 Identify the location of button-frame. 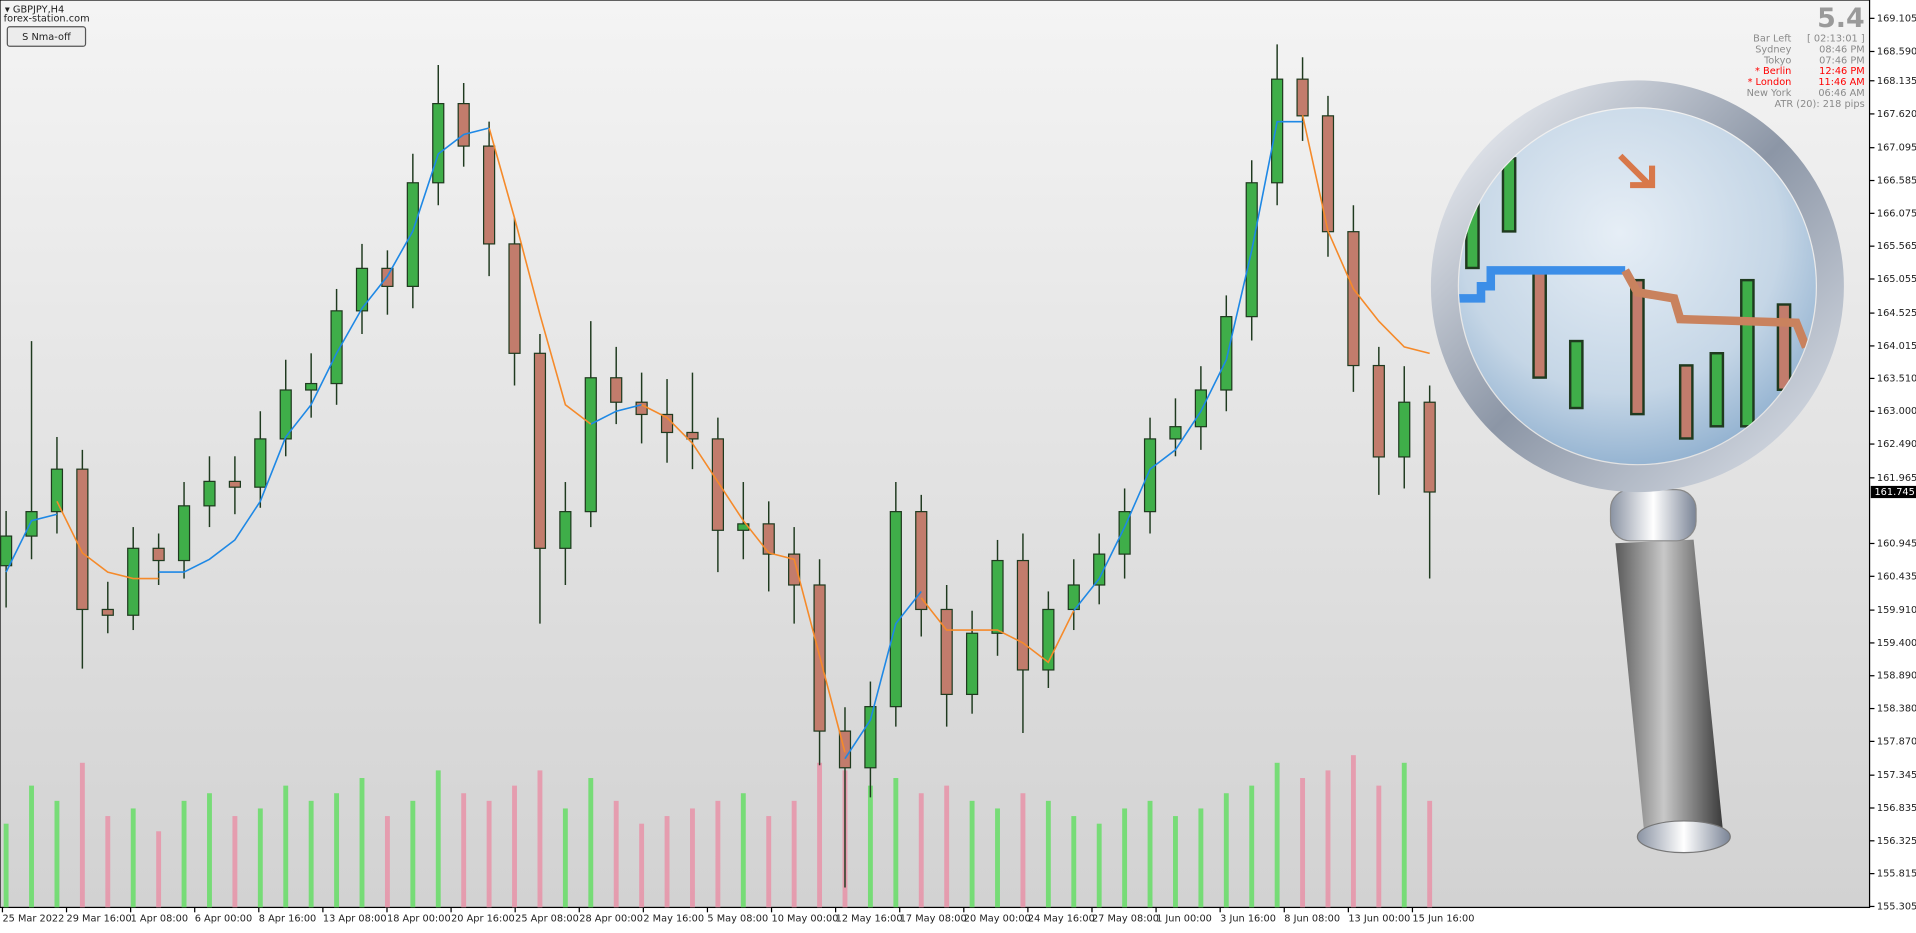
(46, 36).